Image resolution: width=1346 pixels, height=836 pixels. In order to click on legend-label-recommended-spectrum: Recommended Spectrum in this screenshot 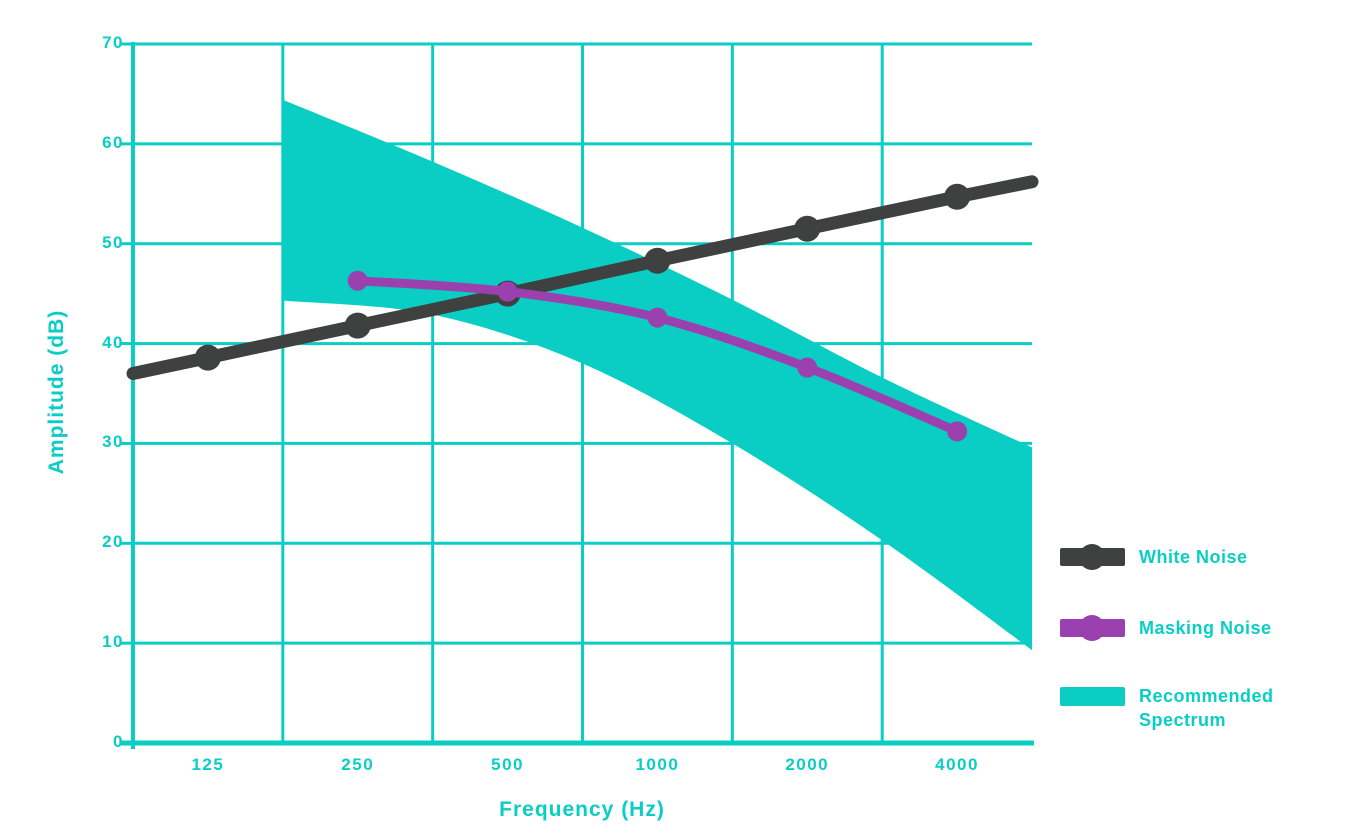, I will do `click(1206, 708)`.